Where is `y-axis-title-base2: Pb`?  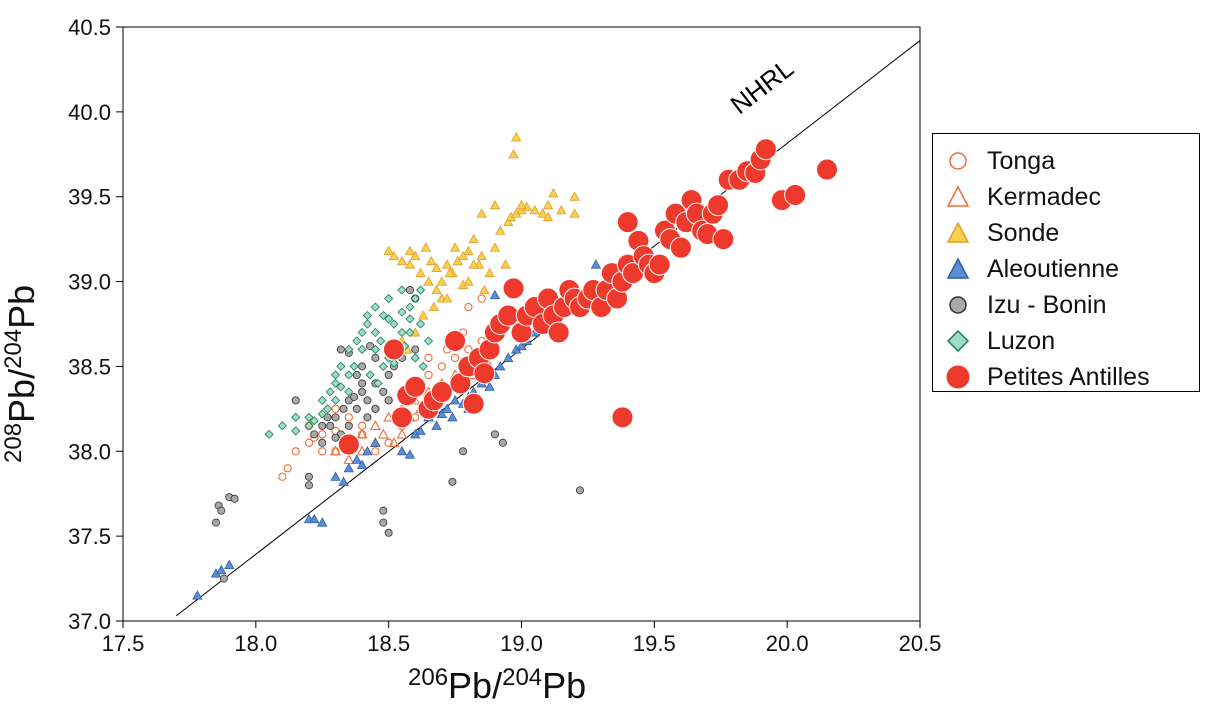 y-axis-title-base2: Pb is located at coordinates (21, 306).